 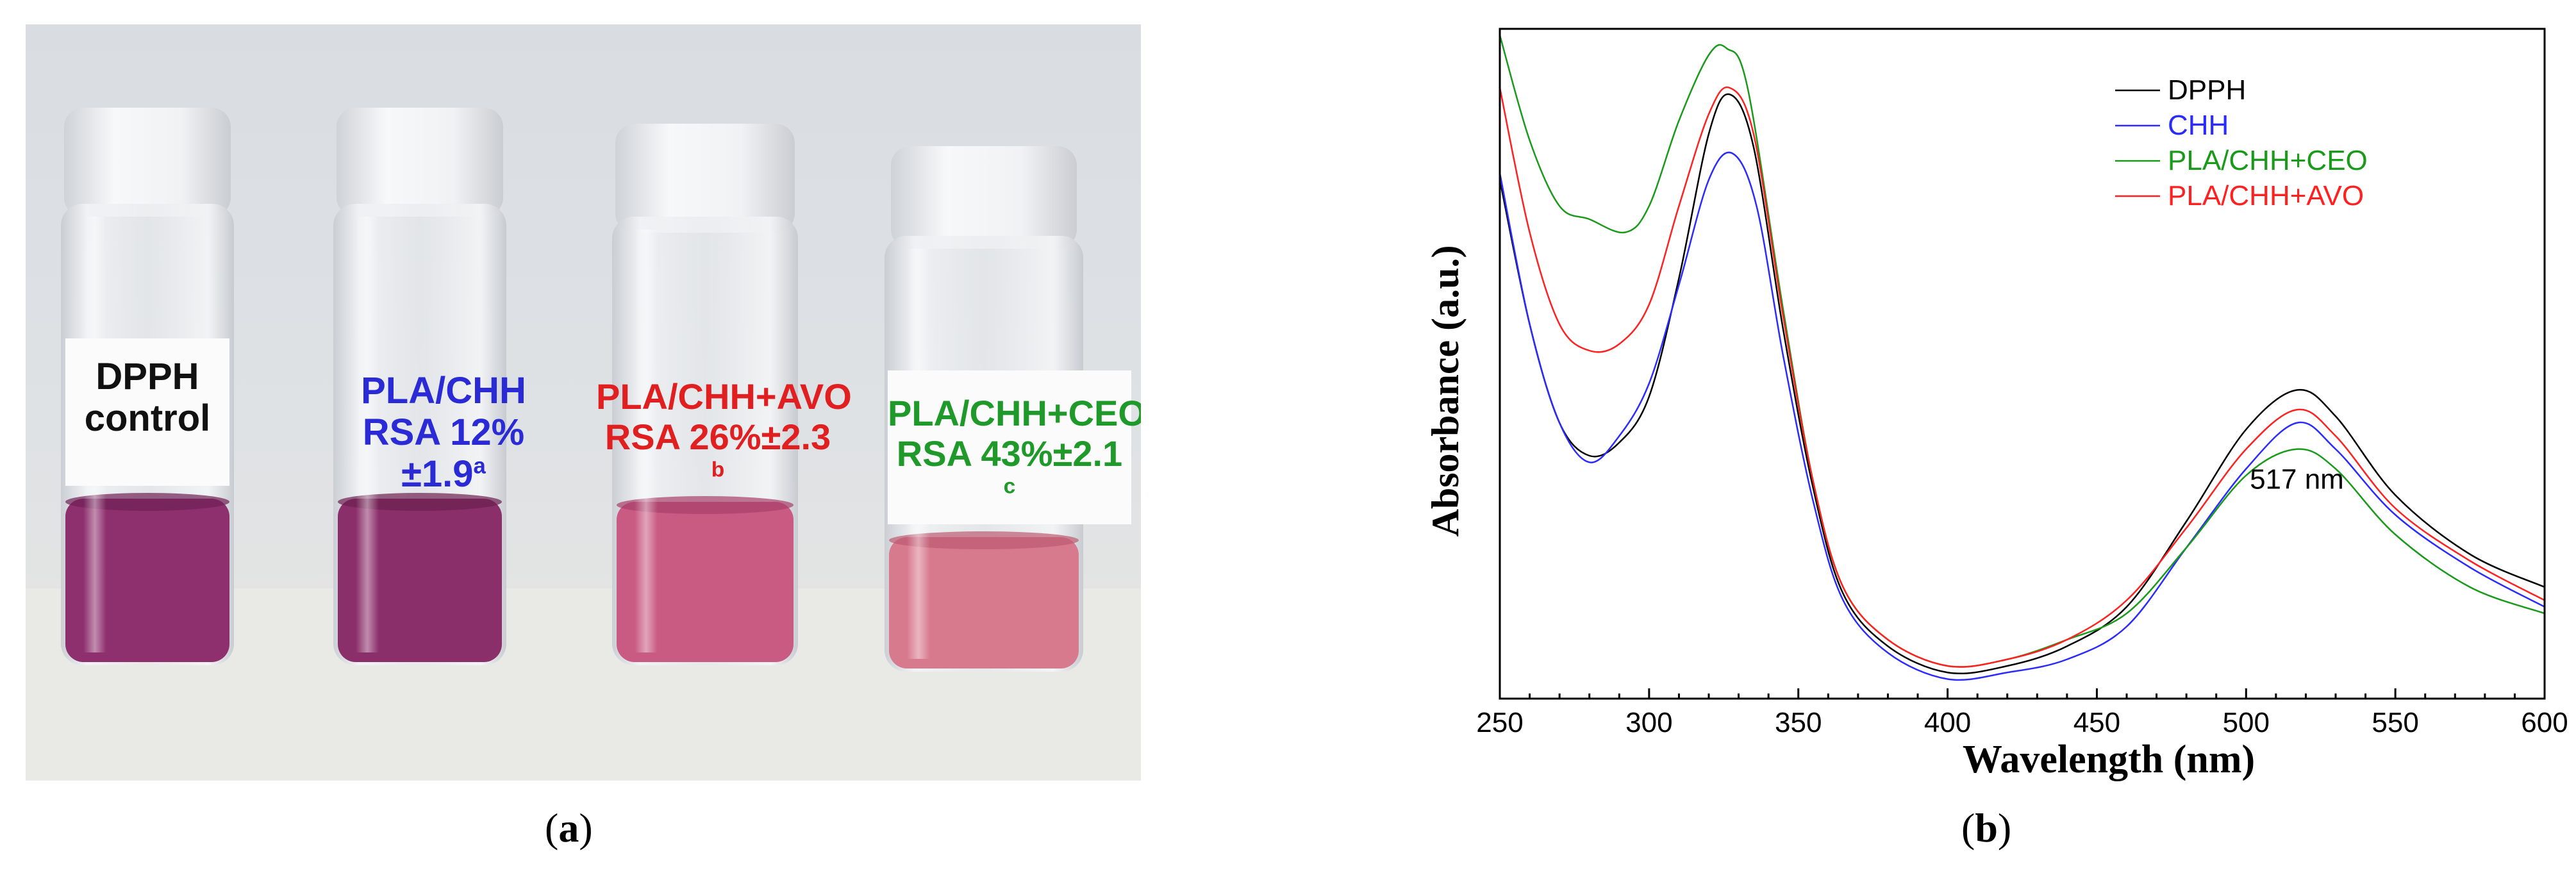 What do you see at coordinates (147, 376) in the screenshot?
I see `vial-label-line1: DPPH` at bounding box center [147, 376].